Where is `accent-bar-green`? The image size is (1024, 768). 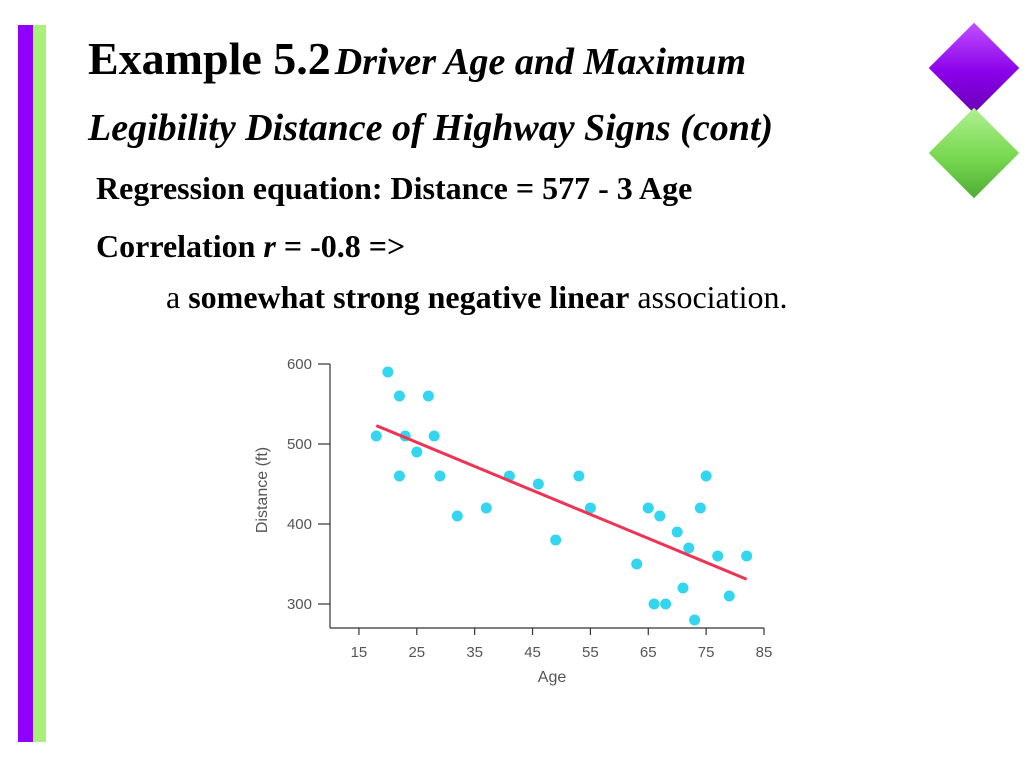
accent-bar-green is located at coordinates (39, 383).